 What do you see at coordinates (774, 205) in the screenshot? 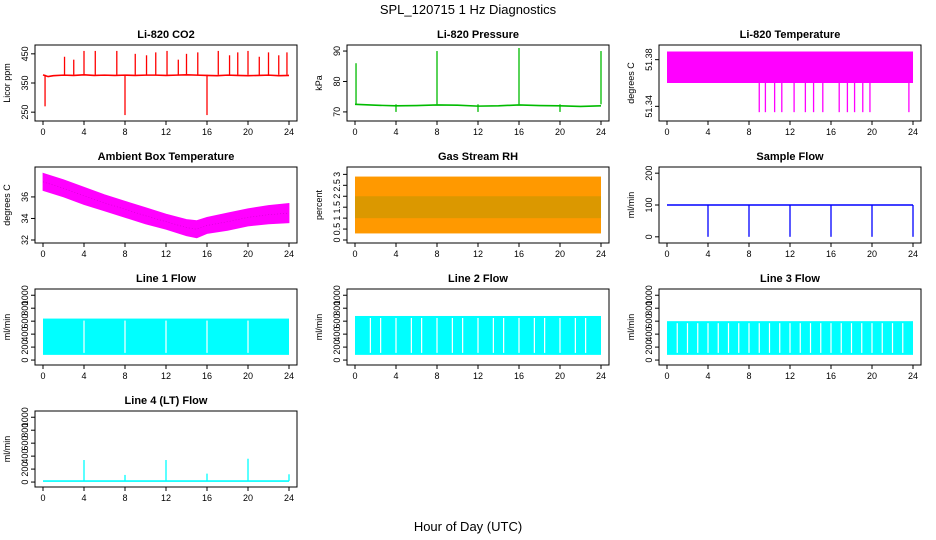
I see `panel-6: Sample Flow ml/min 0 4 8 12 16 20 24 0 100 200` at bounding box center [774, 205].